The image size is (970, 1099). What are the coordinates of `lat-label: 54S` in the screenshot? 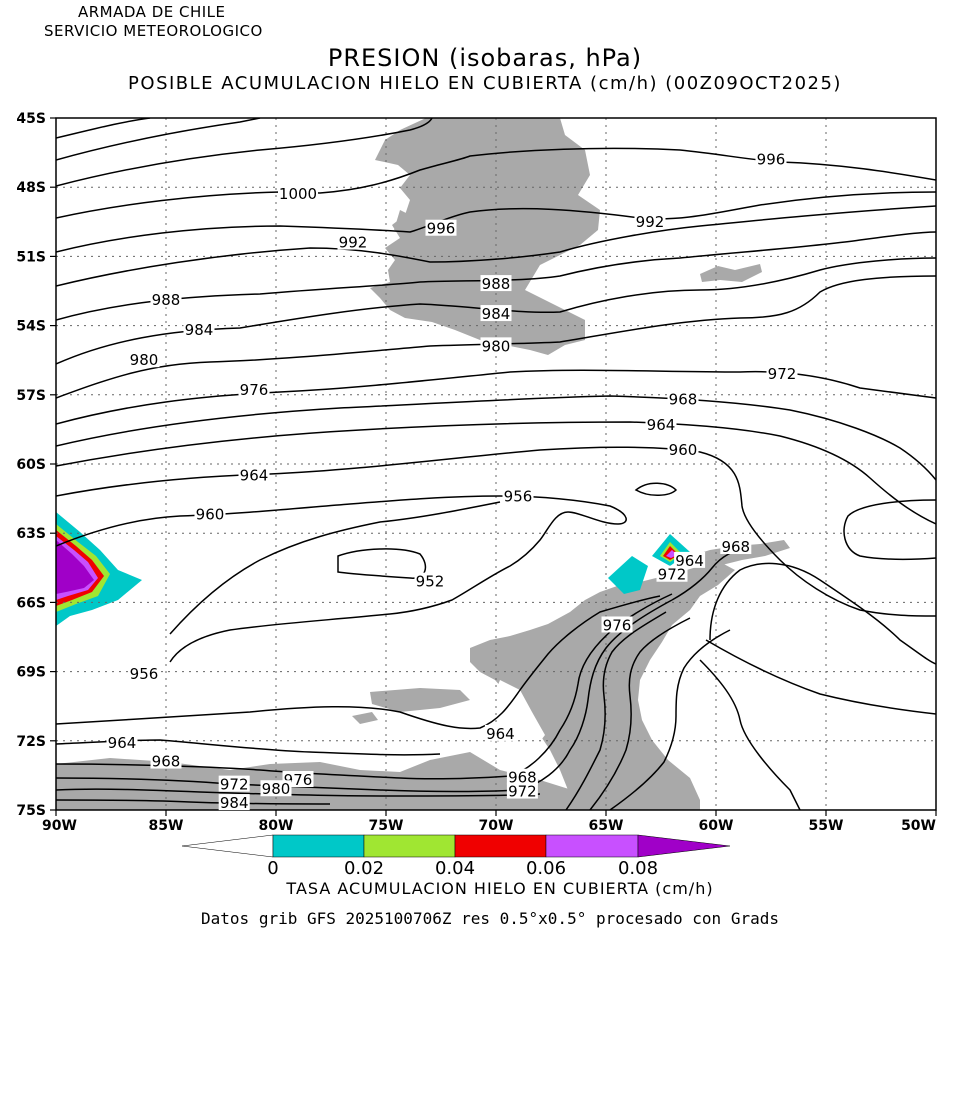 It's located at (31, 327).